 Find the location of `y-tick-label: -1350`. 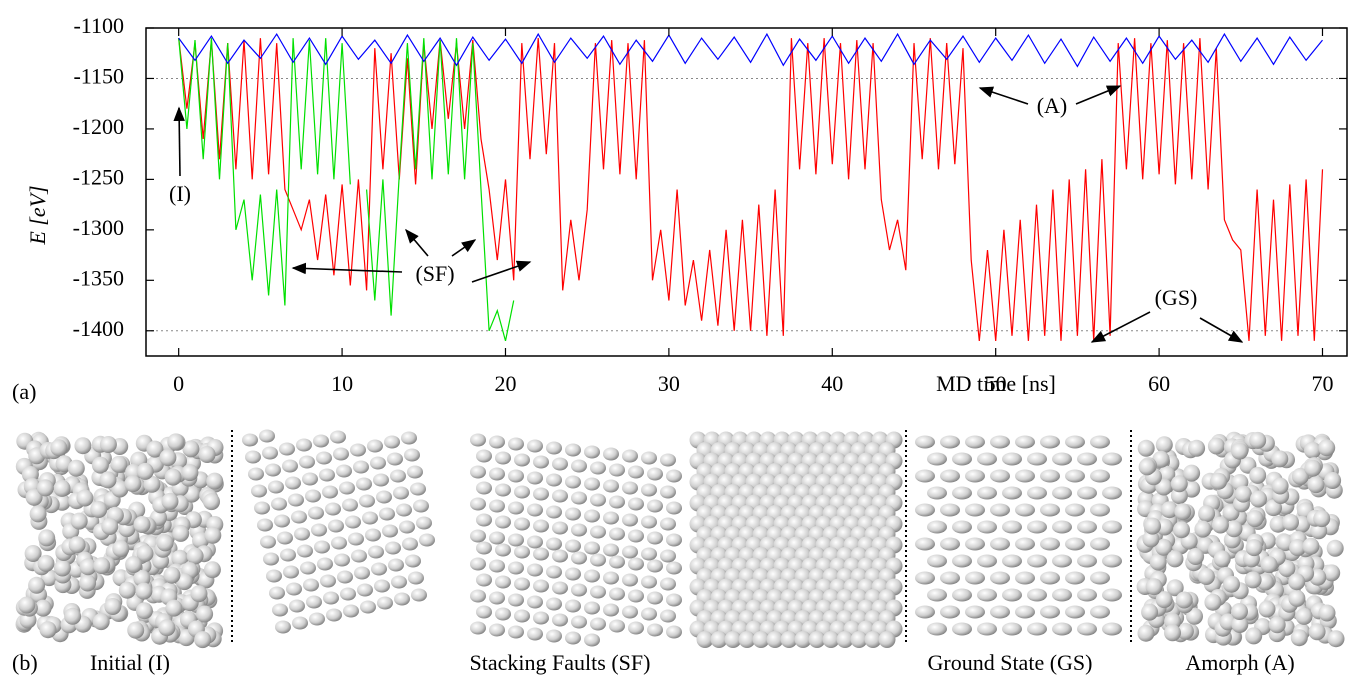

y-tick-label: -1350 is located at coordinates (98, 277).